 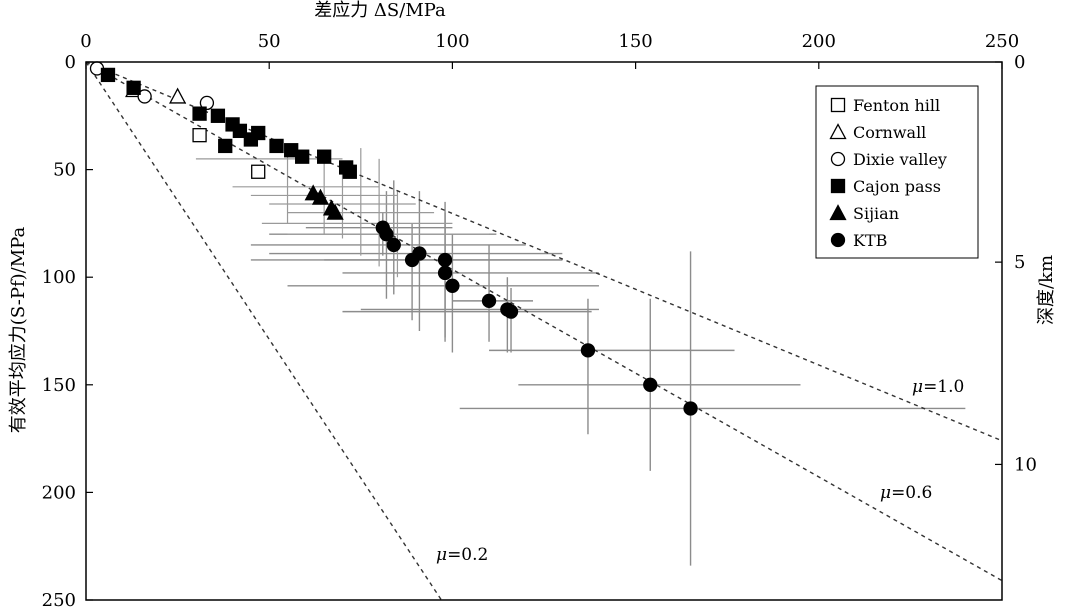 I want to click on legend-marker-dixie-valley, so click(x=838, y=159).